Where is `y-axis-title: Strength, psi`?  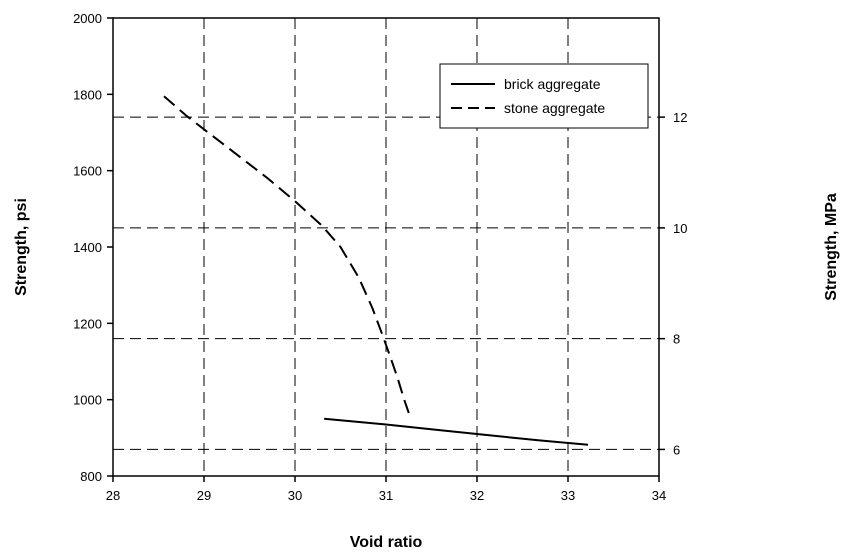
y-axis-title: Strength, psi is located at coordinates (21, 247).